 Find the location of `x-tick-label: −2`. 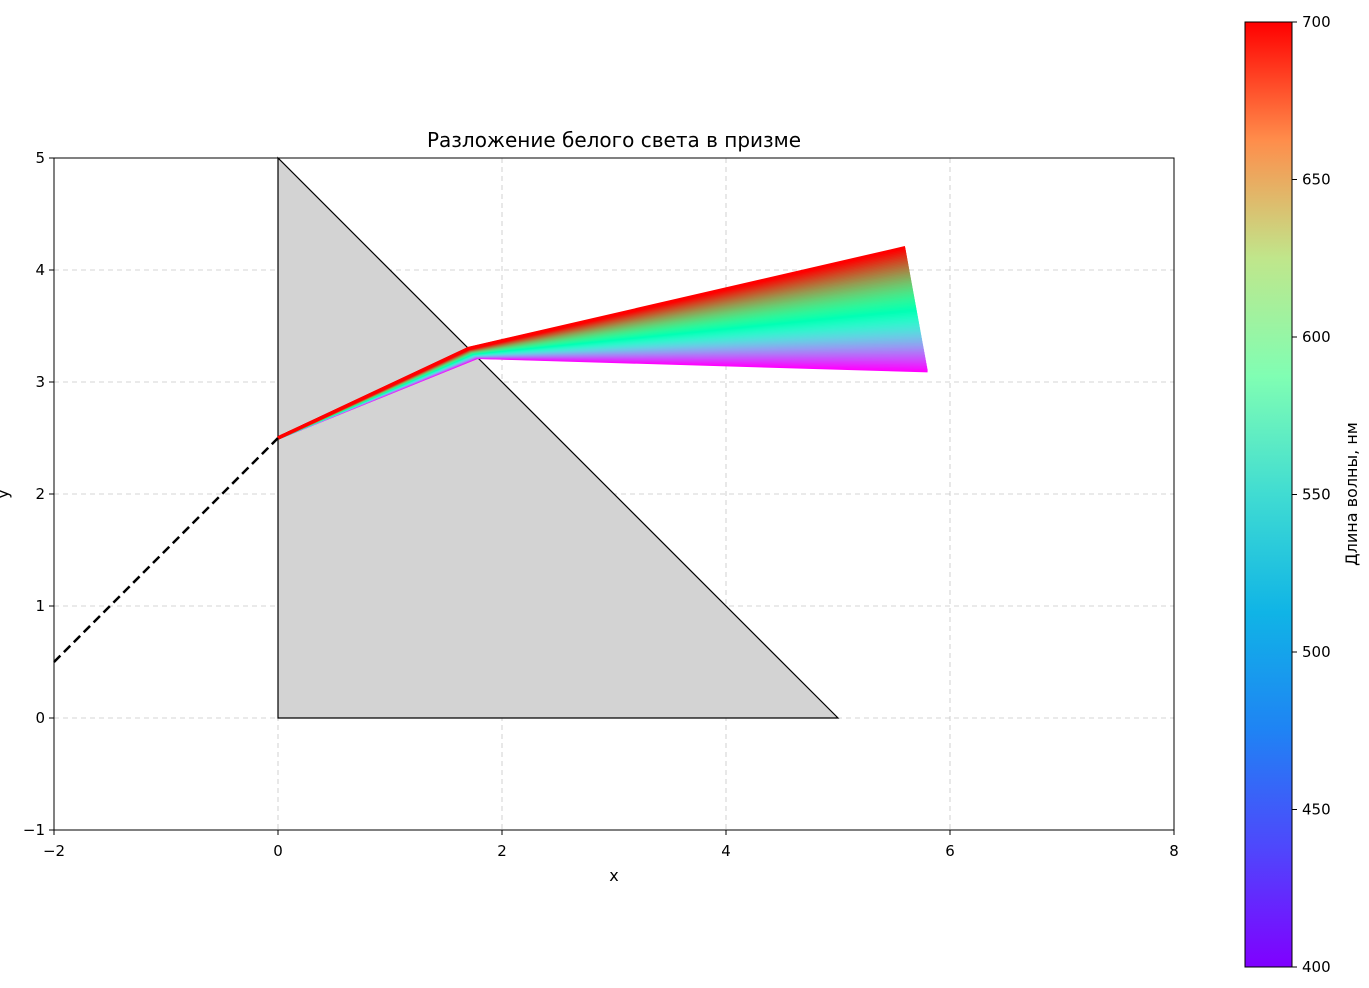

x-tick-label: −2 is located at coordinates (54, 851).